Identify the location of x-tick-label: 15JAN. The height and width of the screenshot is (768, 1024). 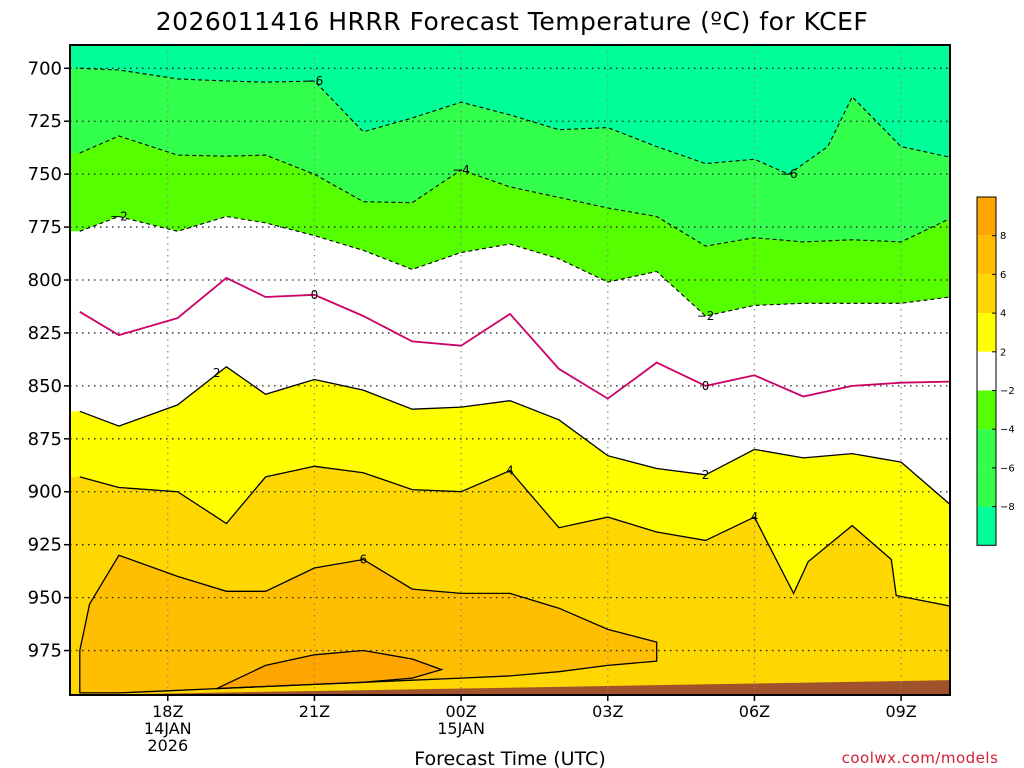
(461, 728).